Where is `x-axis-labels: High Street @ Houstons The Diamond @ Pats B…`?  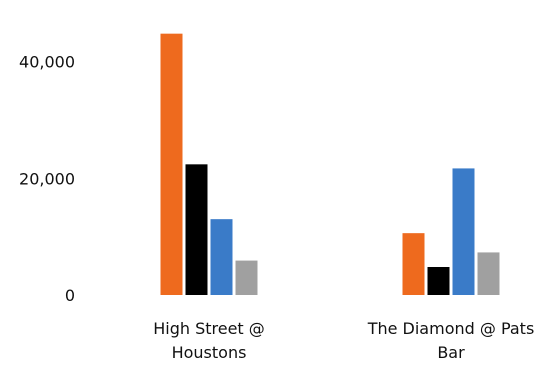
x-axis-labels: High Street @ Houstons The Diamond @ Pats B… is located at coordinates (343, 340).